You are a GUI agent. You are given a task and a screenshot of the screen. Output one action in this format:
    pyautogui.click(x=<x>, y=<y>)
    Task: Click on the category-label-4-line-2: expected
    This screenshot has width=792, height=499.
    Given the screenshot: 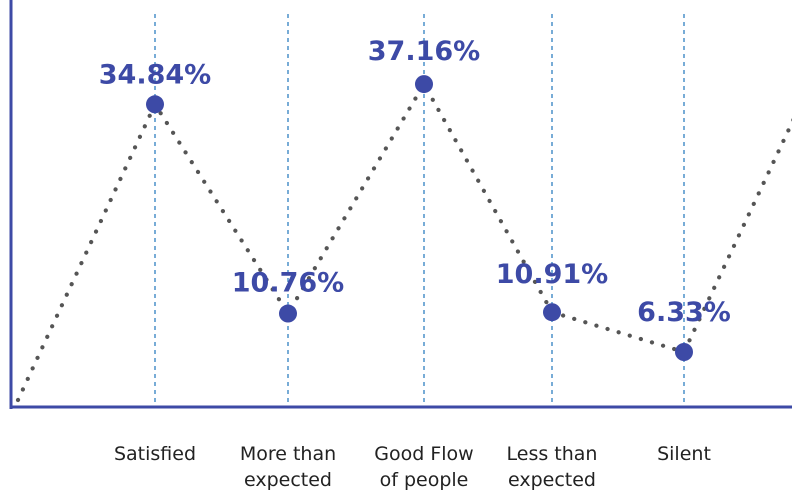 What is the action you would take?
    pyautogui.click(x=552, y=480)
    